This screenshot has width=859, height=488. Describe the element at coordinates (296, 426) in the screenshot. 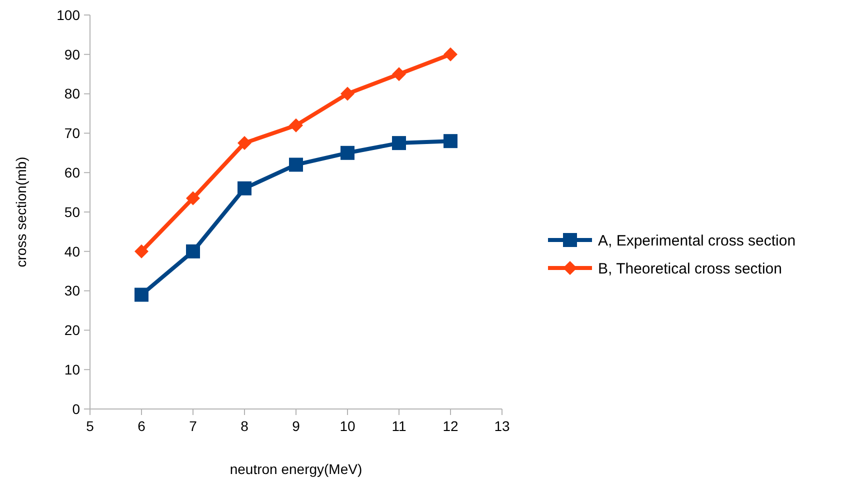

I see `x-tick-label: 9` at that location.